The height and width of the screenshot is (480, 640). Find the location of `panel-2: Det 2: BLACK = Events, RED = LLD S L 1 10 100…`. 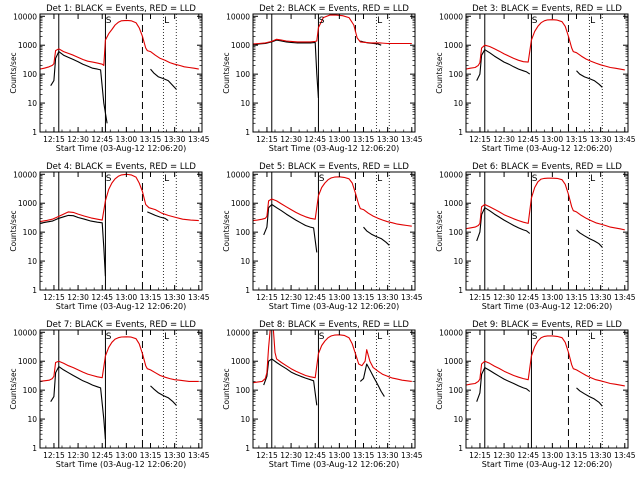

panel-2: Det 2: BLACK = Events, RED = LLD S L 1 10 100… is located at coordinates (322, 78).